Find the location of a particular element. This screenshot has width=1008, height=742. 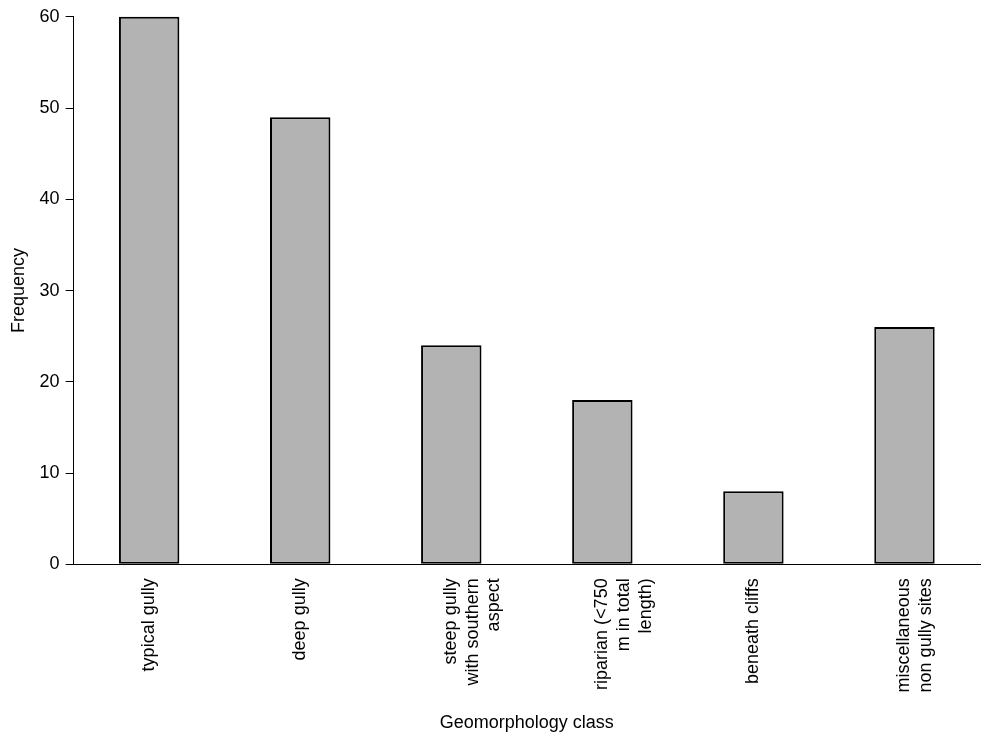

y-tick-label: 60 is located at coordinates (49, 15).